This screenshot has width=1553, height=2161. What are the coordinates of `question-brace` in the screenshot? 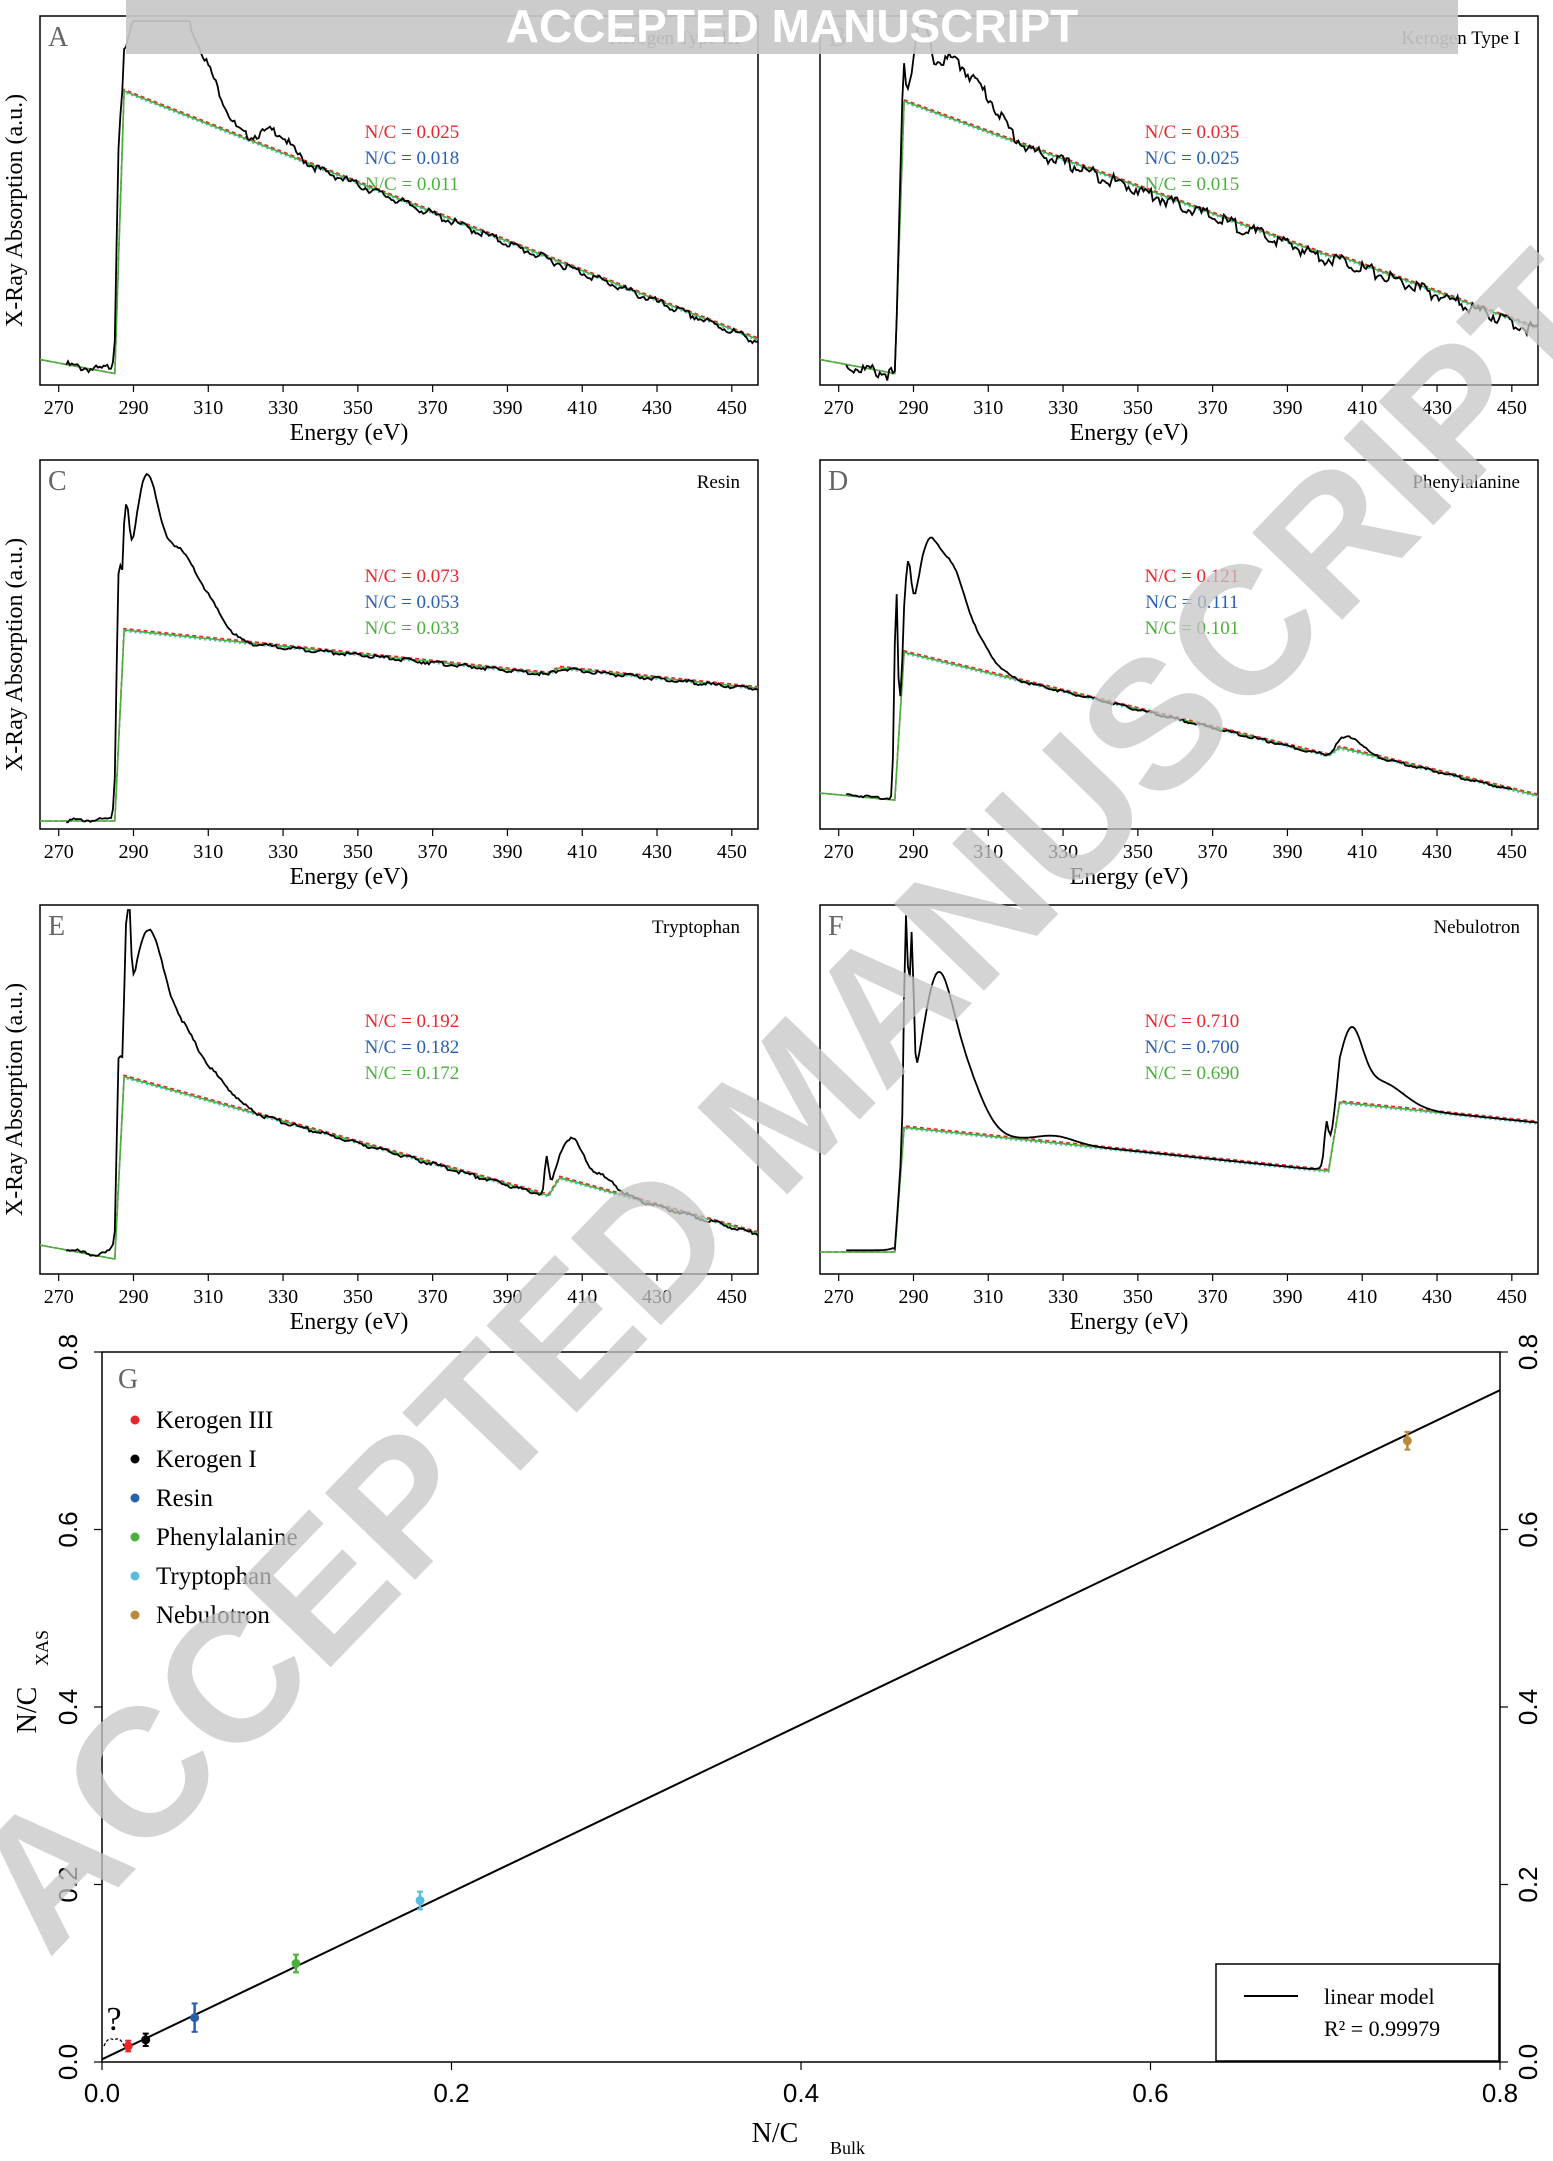 It's located at (114, 2042).